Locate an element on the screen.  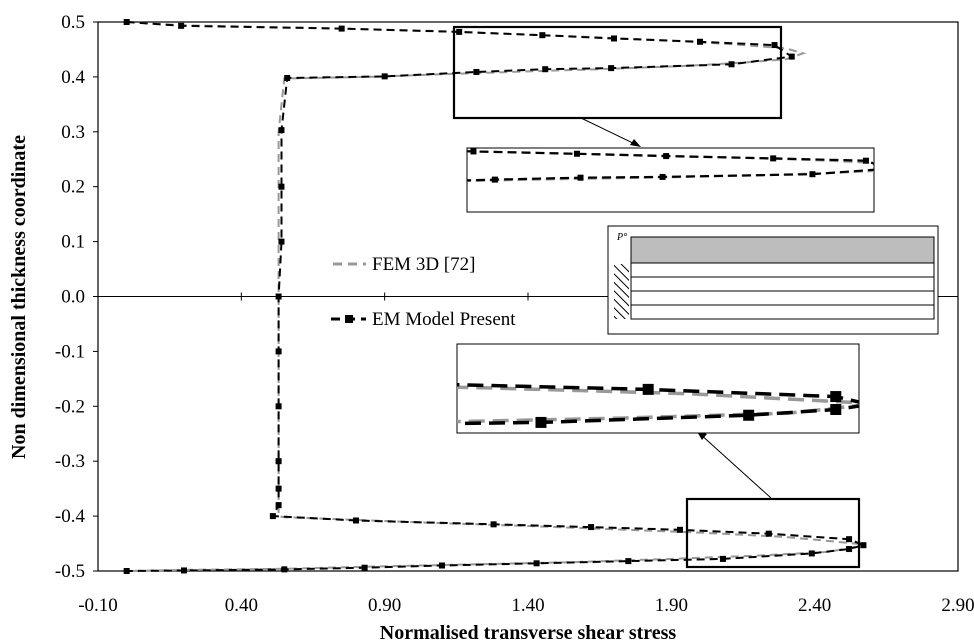
x-tick-label: 2.90 is located at coordinates (957, 605).